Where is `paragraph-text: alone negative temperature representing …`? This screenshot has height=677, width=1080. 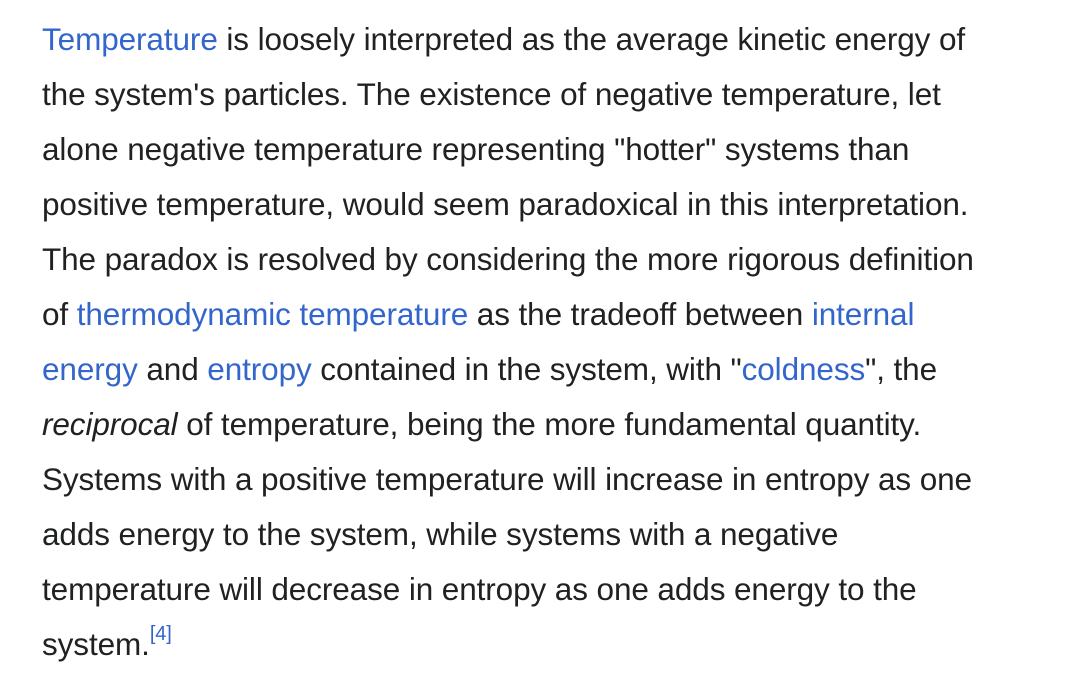 paragraph-text: alone negative temperature representing … is located at coordinates (476, 149).